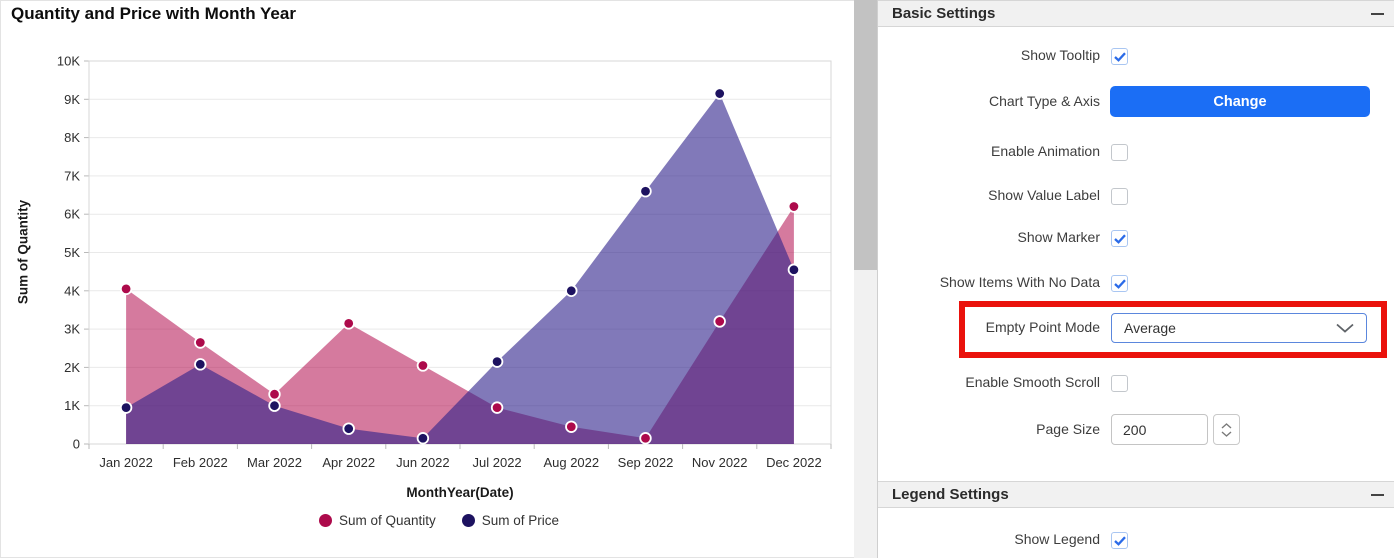  What do you see at coordinates (571, 462) in the screenshot?
I see `svg-text: Aug 2022` at bounding box center [571, 462].